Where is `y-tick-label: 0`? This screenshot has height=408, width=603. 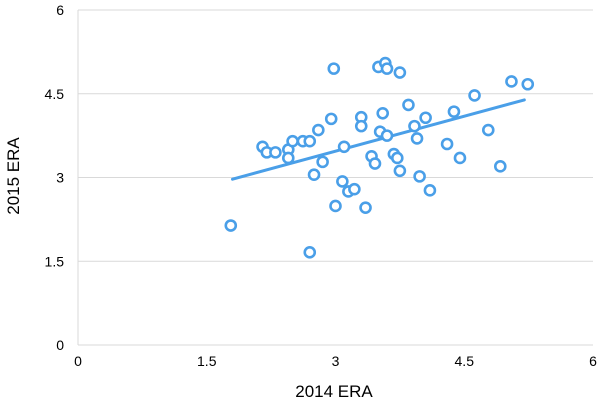 y-tick-label: 0 is located at coordinates (60, 345).